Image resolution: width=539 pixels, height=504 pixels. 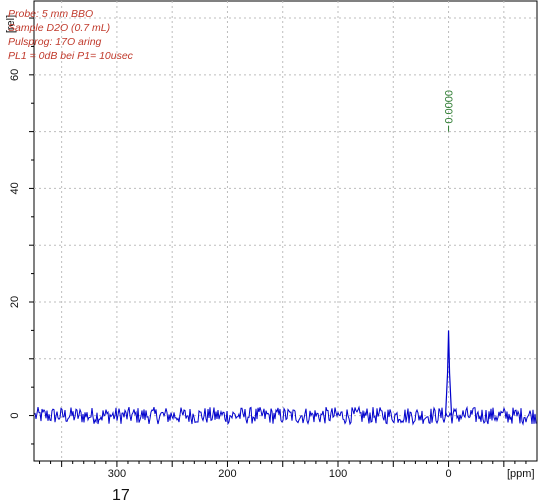 I want to click on peak-value-label: 0.0000, so click(x=450, y=107).